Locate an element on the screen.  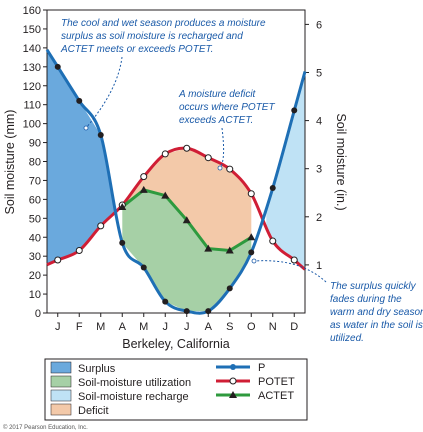
legend-frame is located at coordinates (176, 389).